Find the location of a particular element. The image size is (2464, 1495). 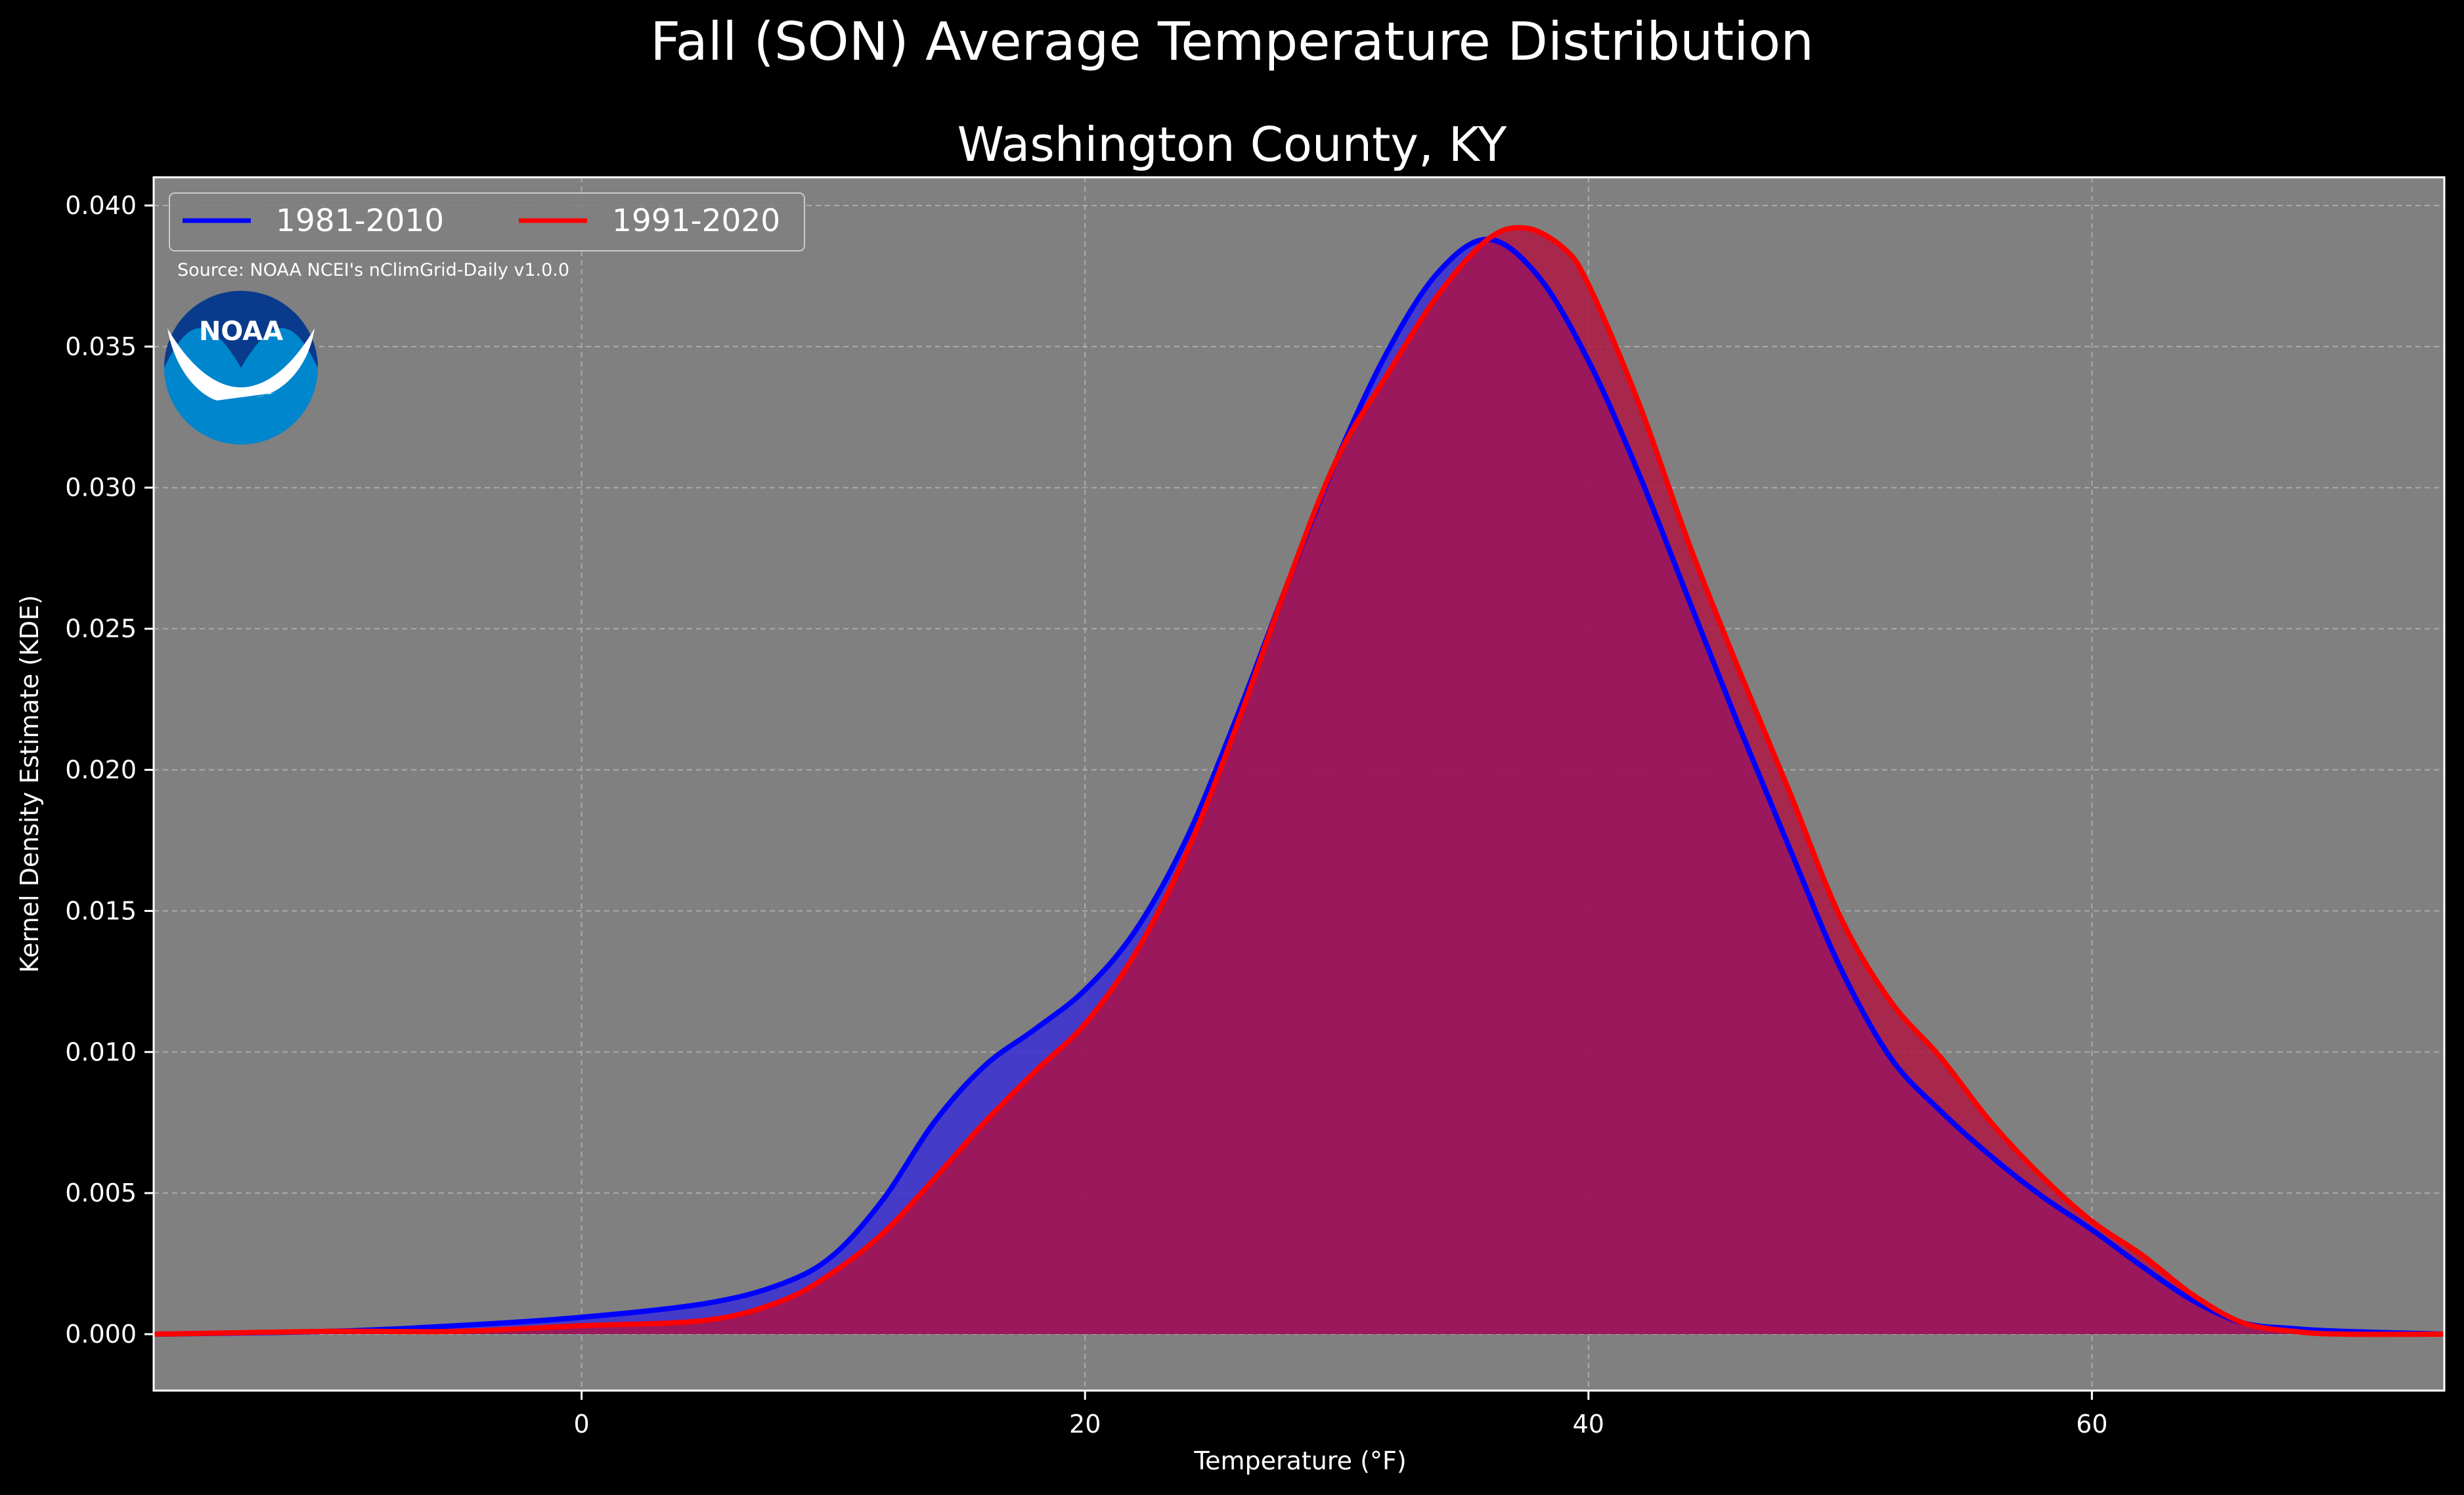

chart-title: Washington County, KY is located at coordinates (1232, 144).